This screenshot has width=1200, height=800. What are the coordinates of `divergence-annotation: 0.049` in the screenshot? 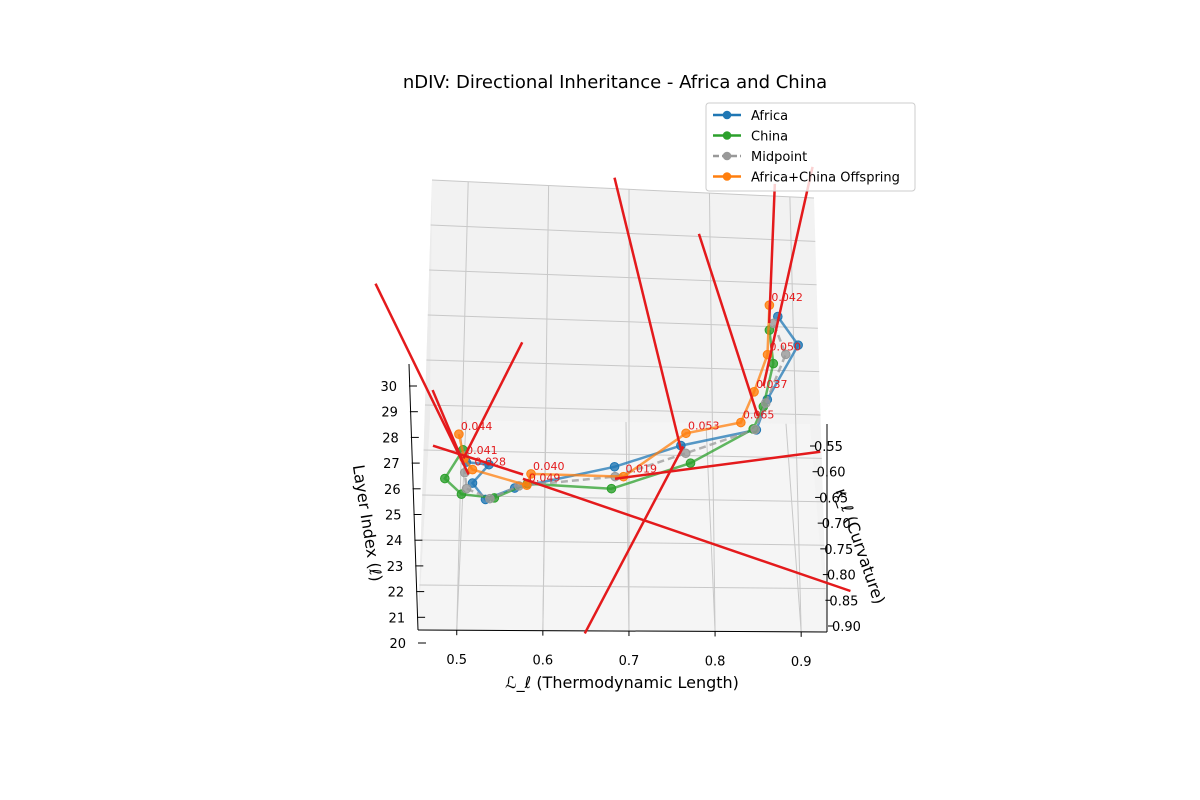 It's located at (545, 477).